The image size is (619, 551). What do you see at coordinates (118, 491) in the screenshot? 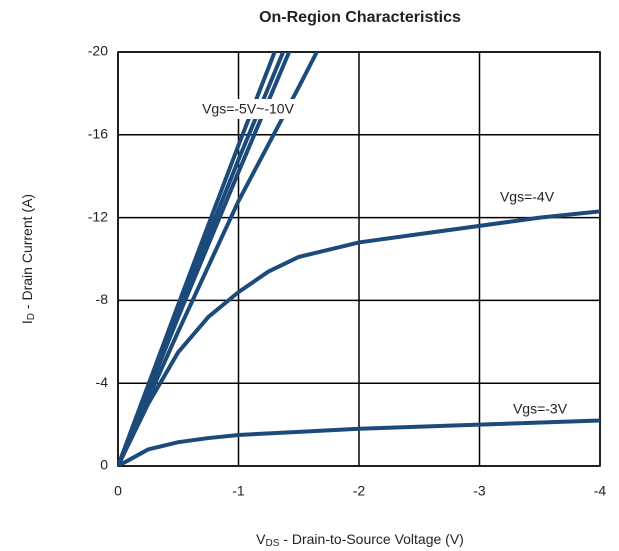
I see `x-tick-label: 0` at bounding box center [118, 491].